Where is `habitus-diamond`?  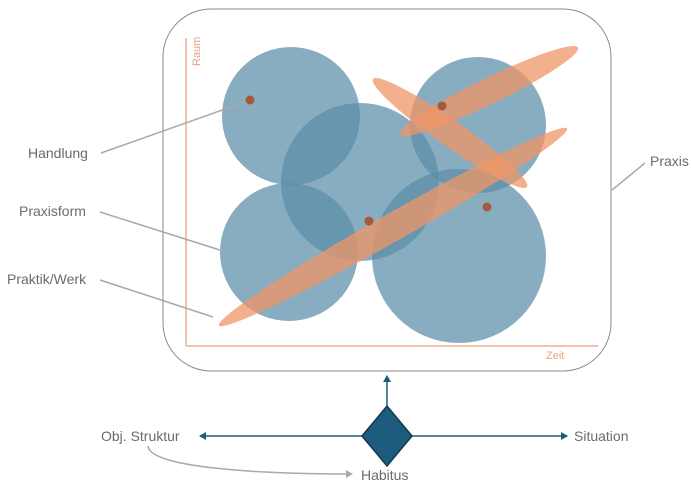 habitus-diamond is located at coordinates (387, 436).